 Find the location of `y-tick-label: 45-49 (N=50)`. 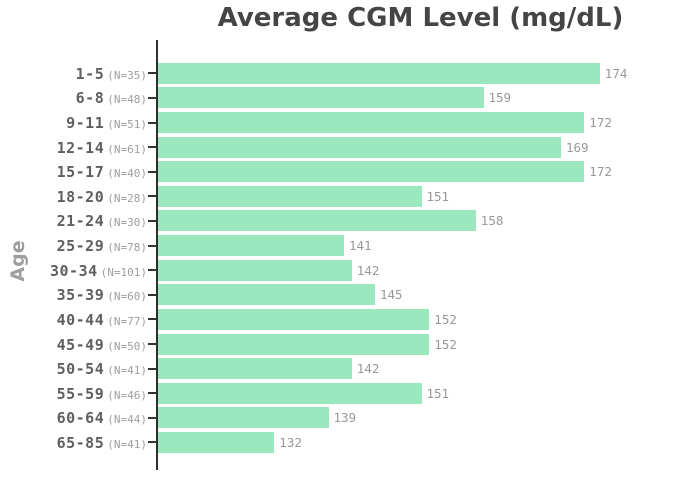

y-tick-label: 45-49 (N=50) is located at coordinates (73, 344).